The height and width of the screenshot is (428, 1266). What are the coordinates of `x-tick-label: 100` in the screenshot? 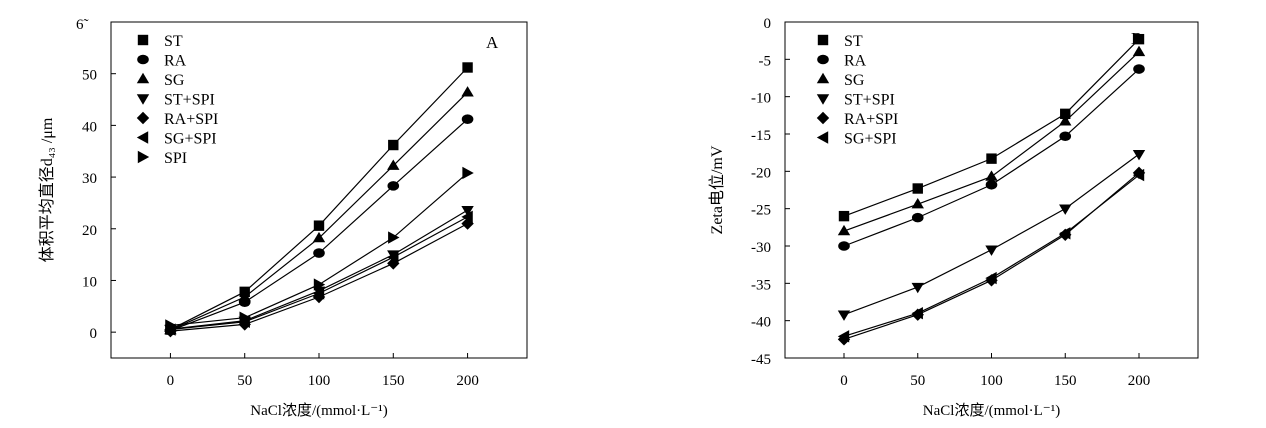 It's located at (319, 381).